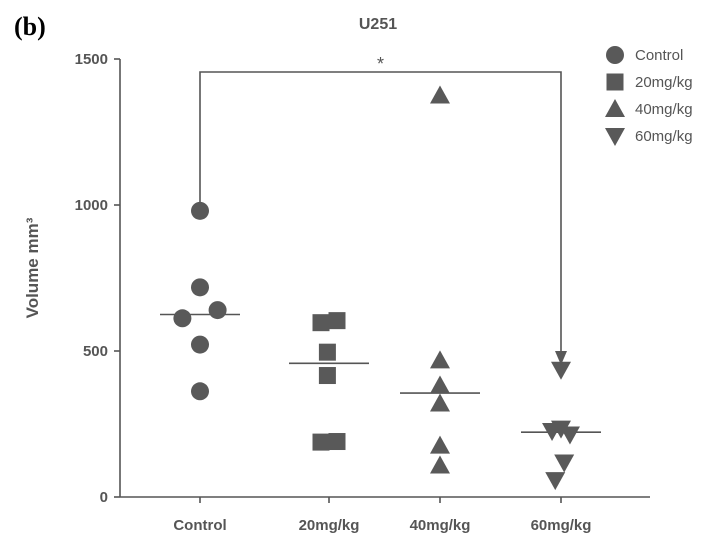 The height and width of the screenshot is (545, 713). Describe the element at coordinates (380, 373) in the screenshot. I see `median-lines` at that location.